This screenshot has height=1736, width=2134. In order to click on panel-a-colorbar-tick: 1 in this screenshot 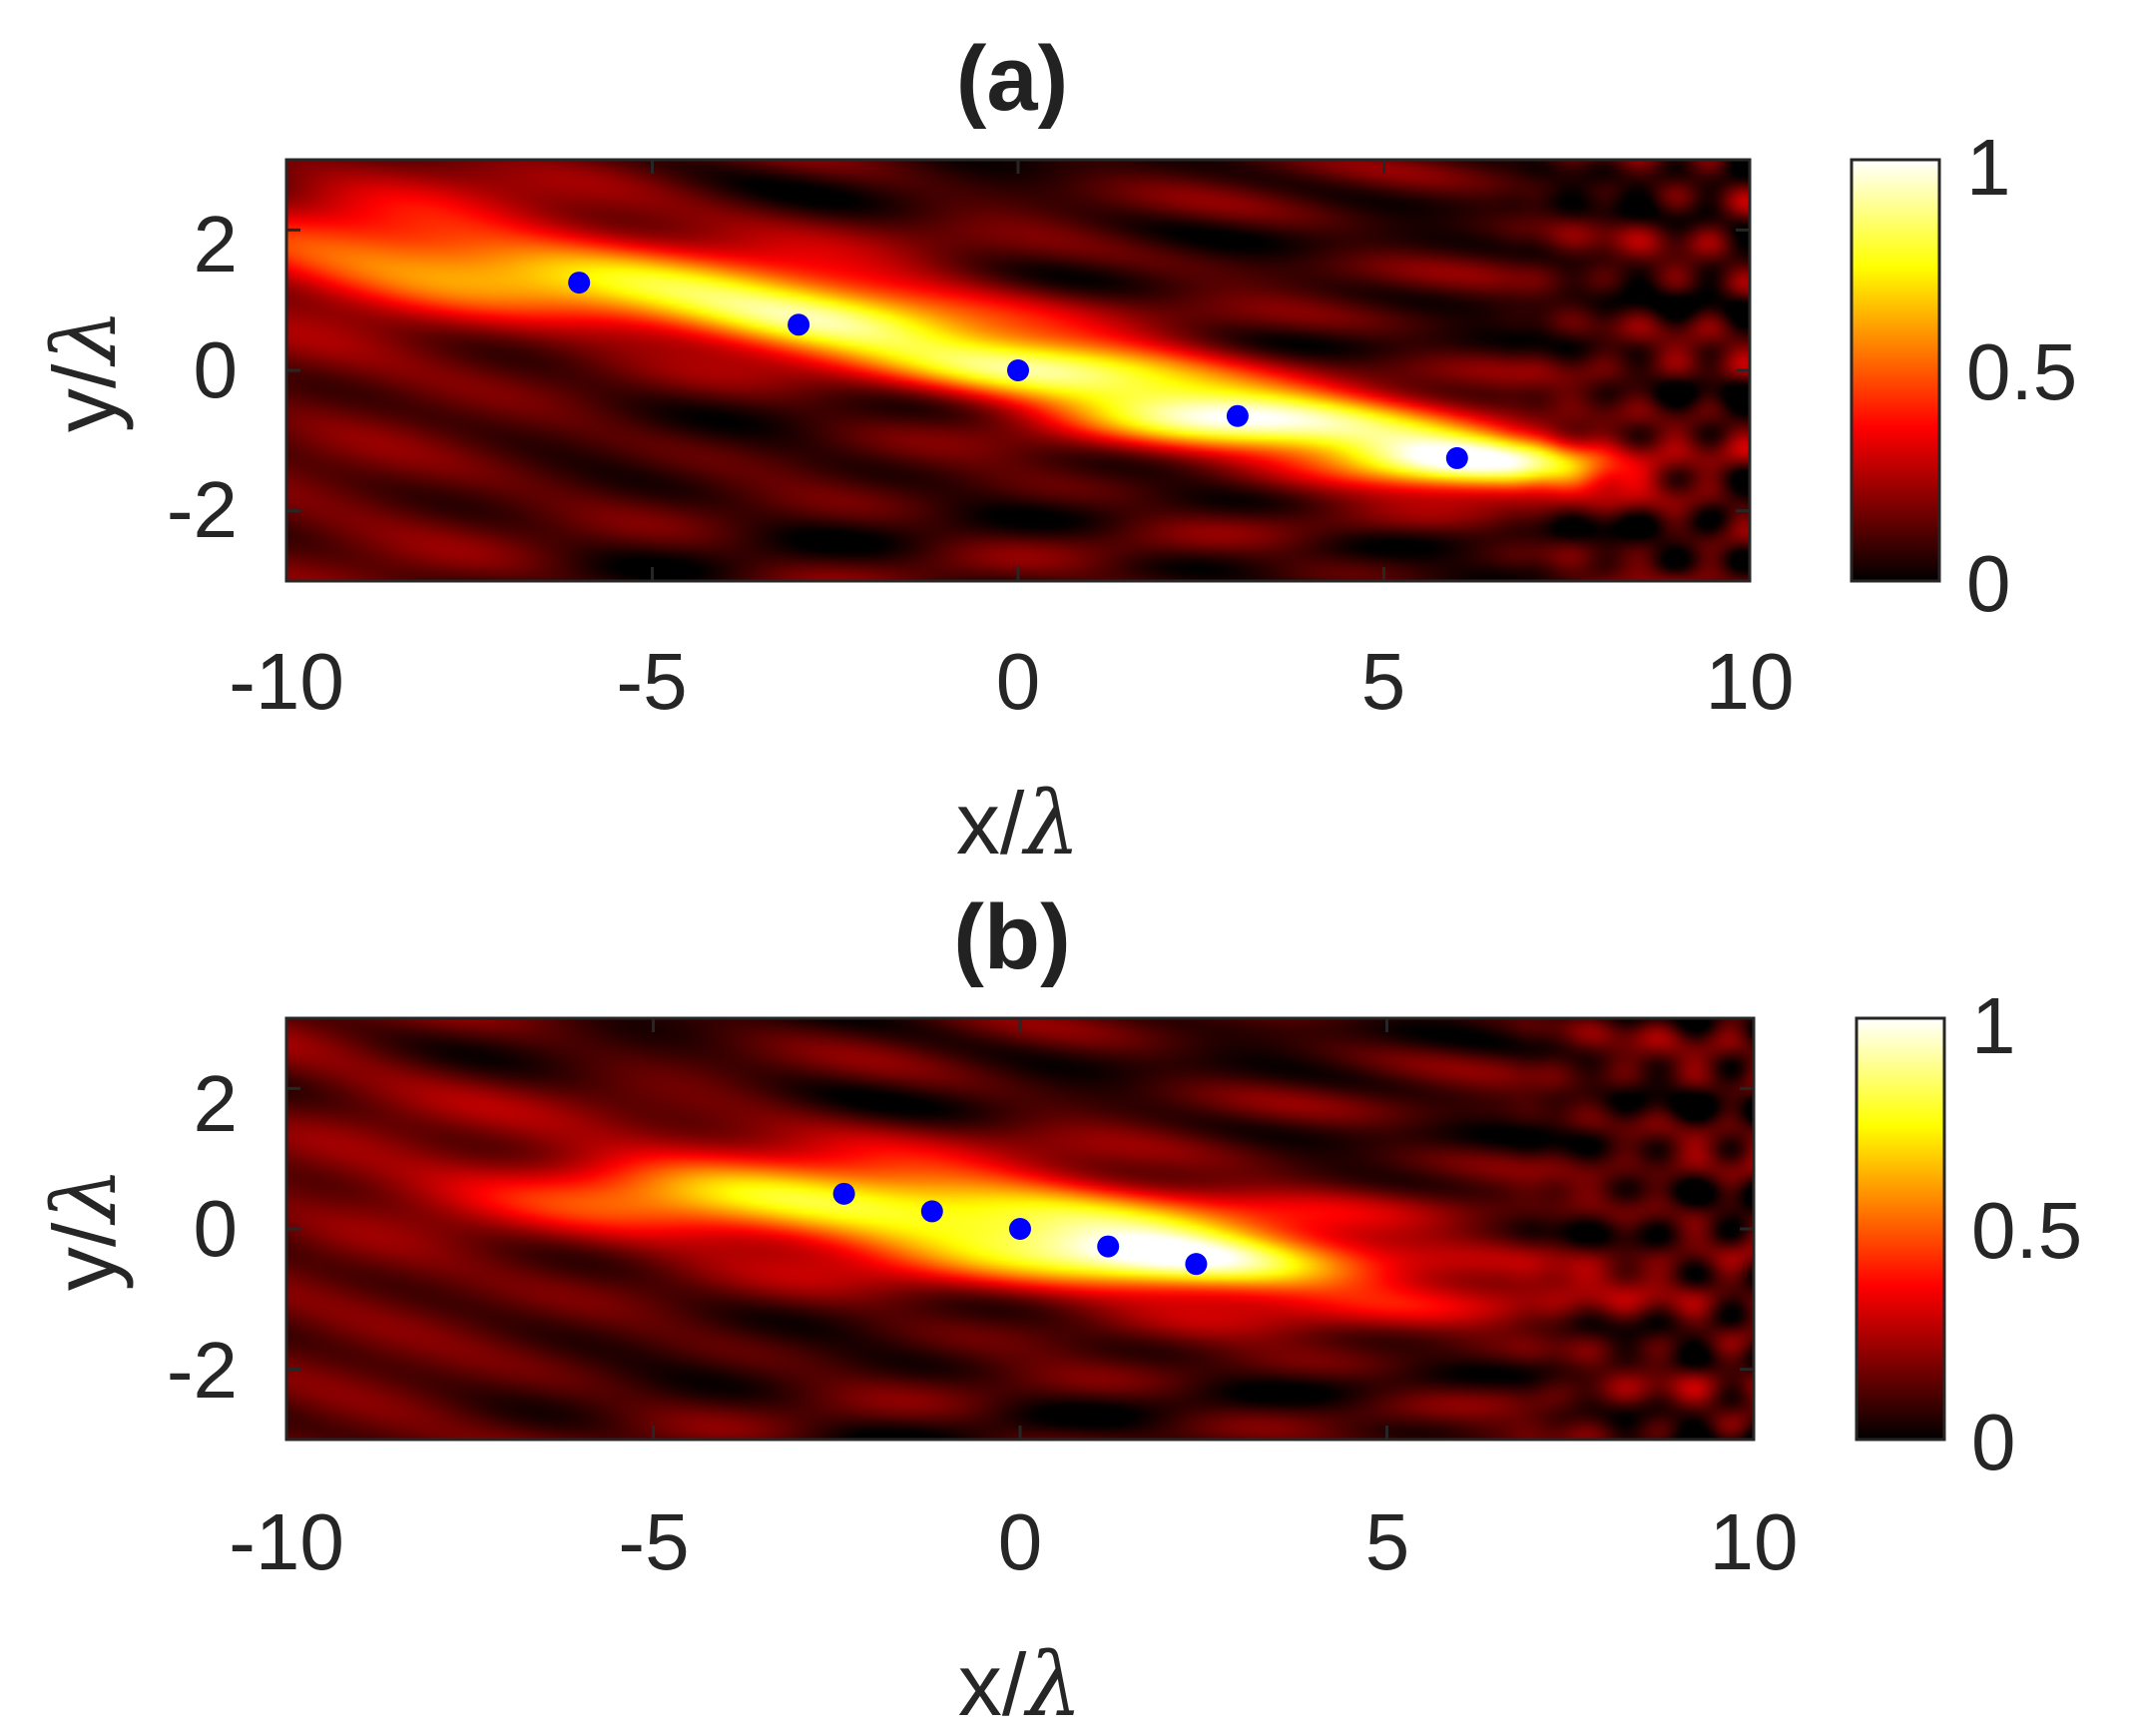, I will do `click(1988, 167)`.